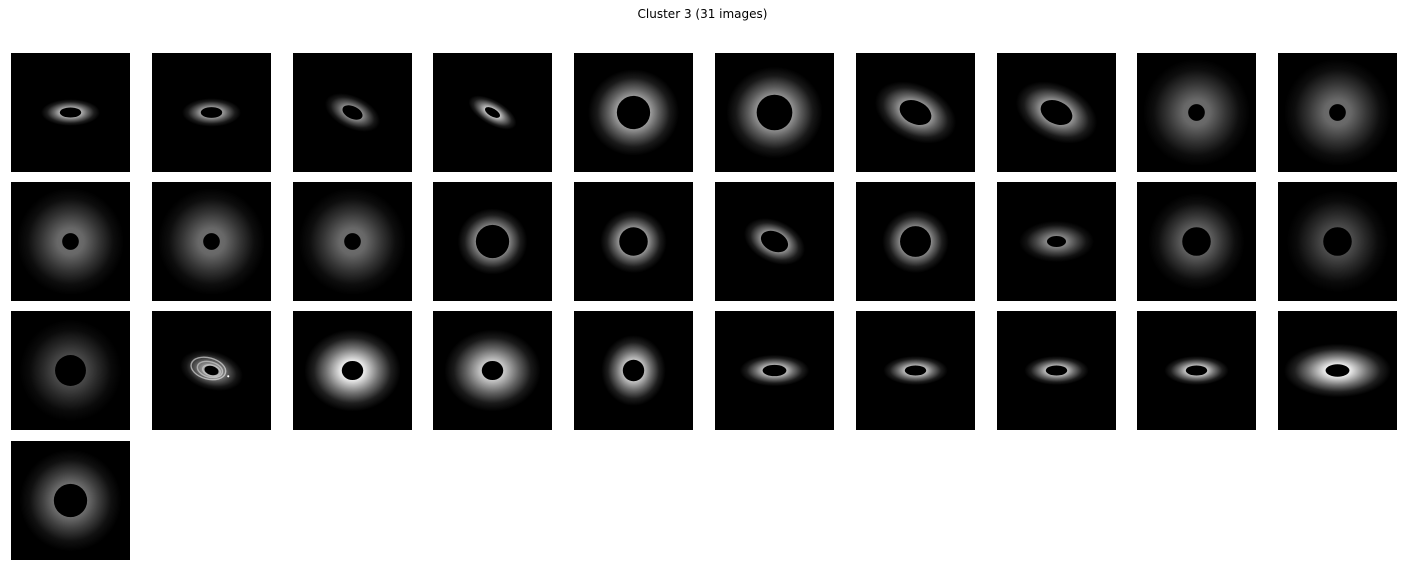 The width and height of the screenshot is (1405, 566). I want to click on disk-image-28-render, so click(1056, 370).